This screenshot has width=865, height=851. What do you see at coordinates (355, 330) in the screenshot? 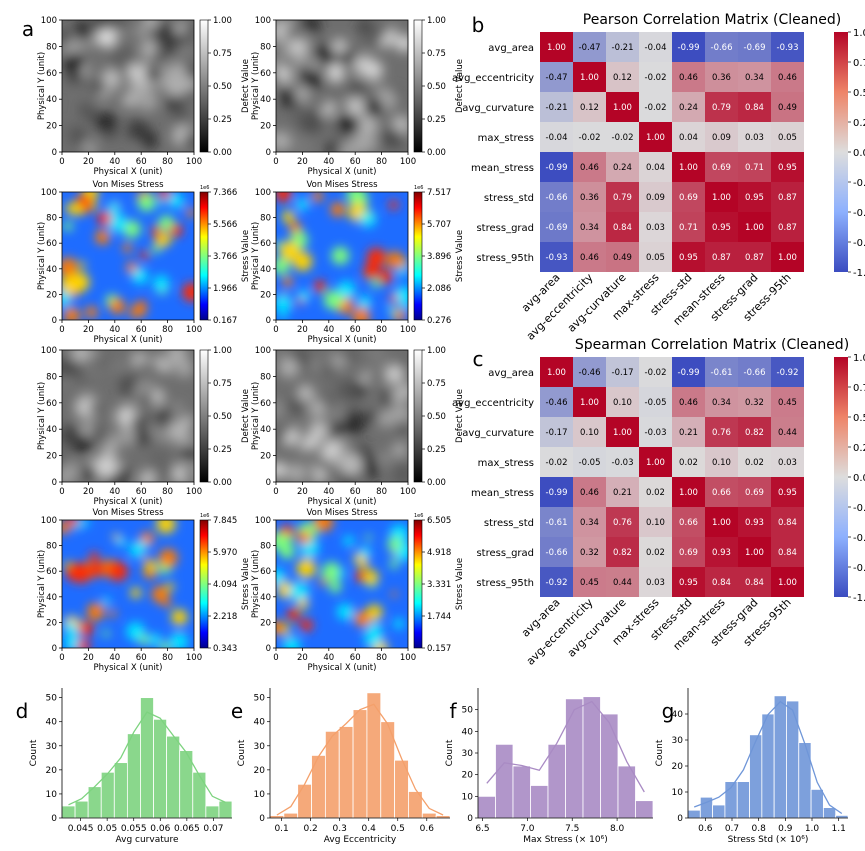
I see `x-tick-label: 60` at bounding box center [355, 330].